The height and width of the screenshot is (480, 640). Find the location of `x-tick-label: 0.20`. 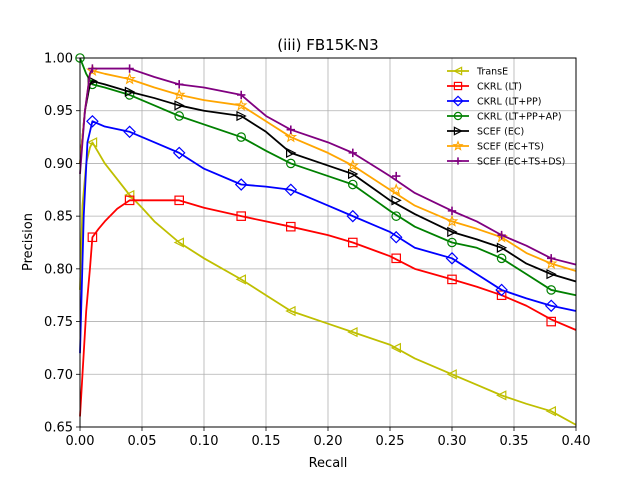

x-tick-label: 0.20 is located at coordinates (328, 441).